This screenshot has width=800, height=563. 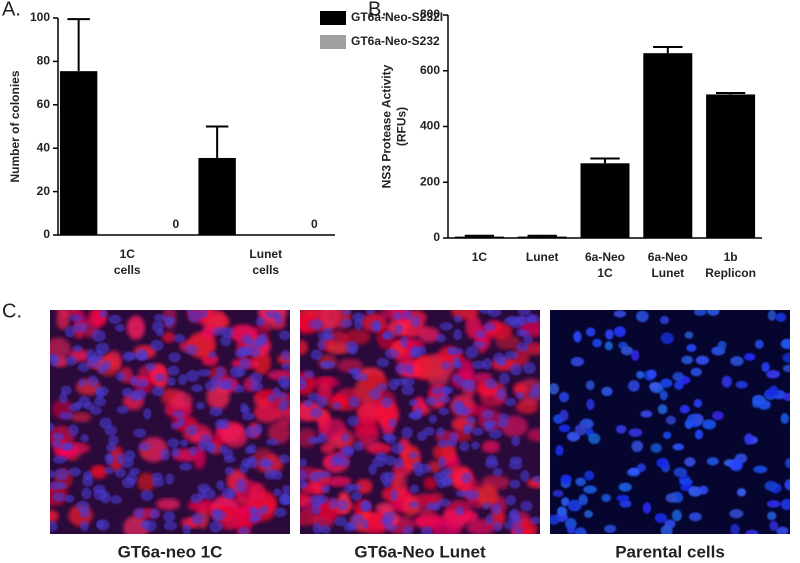 What do you see at coordinates (217, 196) in the screenshot?
I see `bar` at bounding box center [217, 196].